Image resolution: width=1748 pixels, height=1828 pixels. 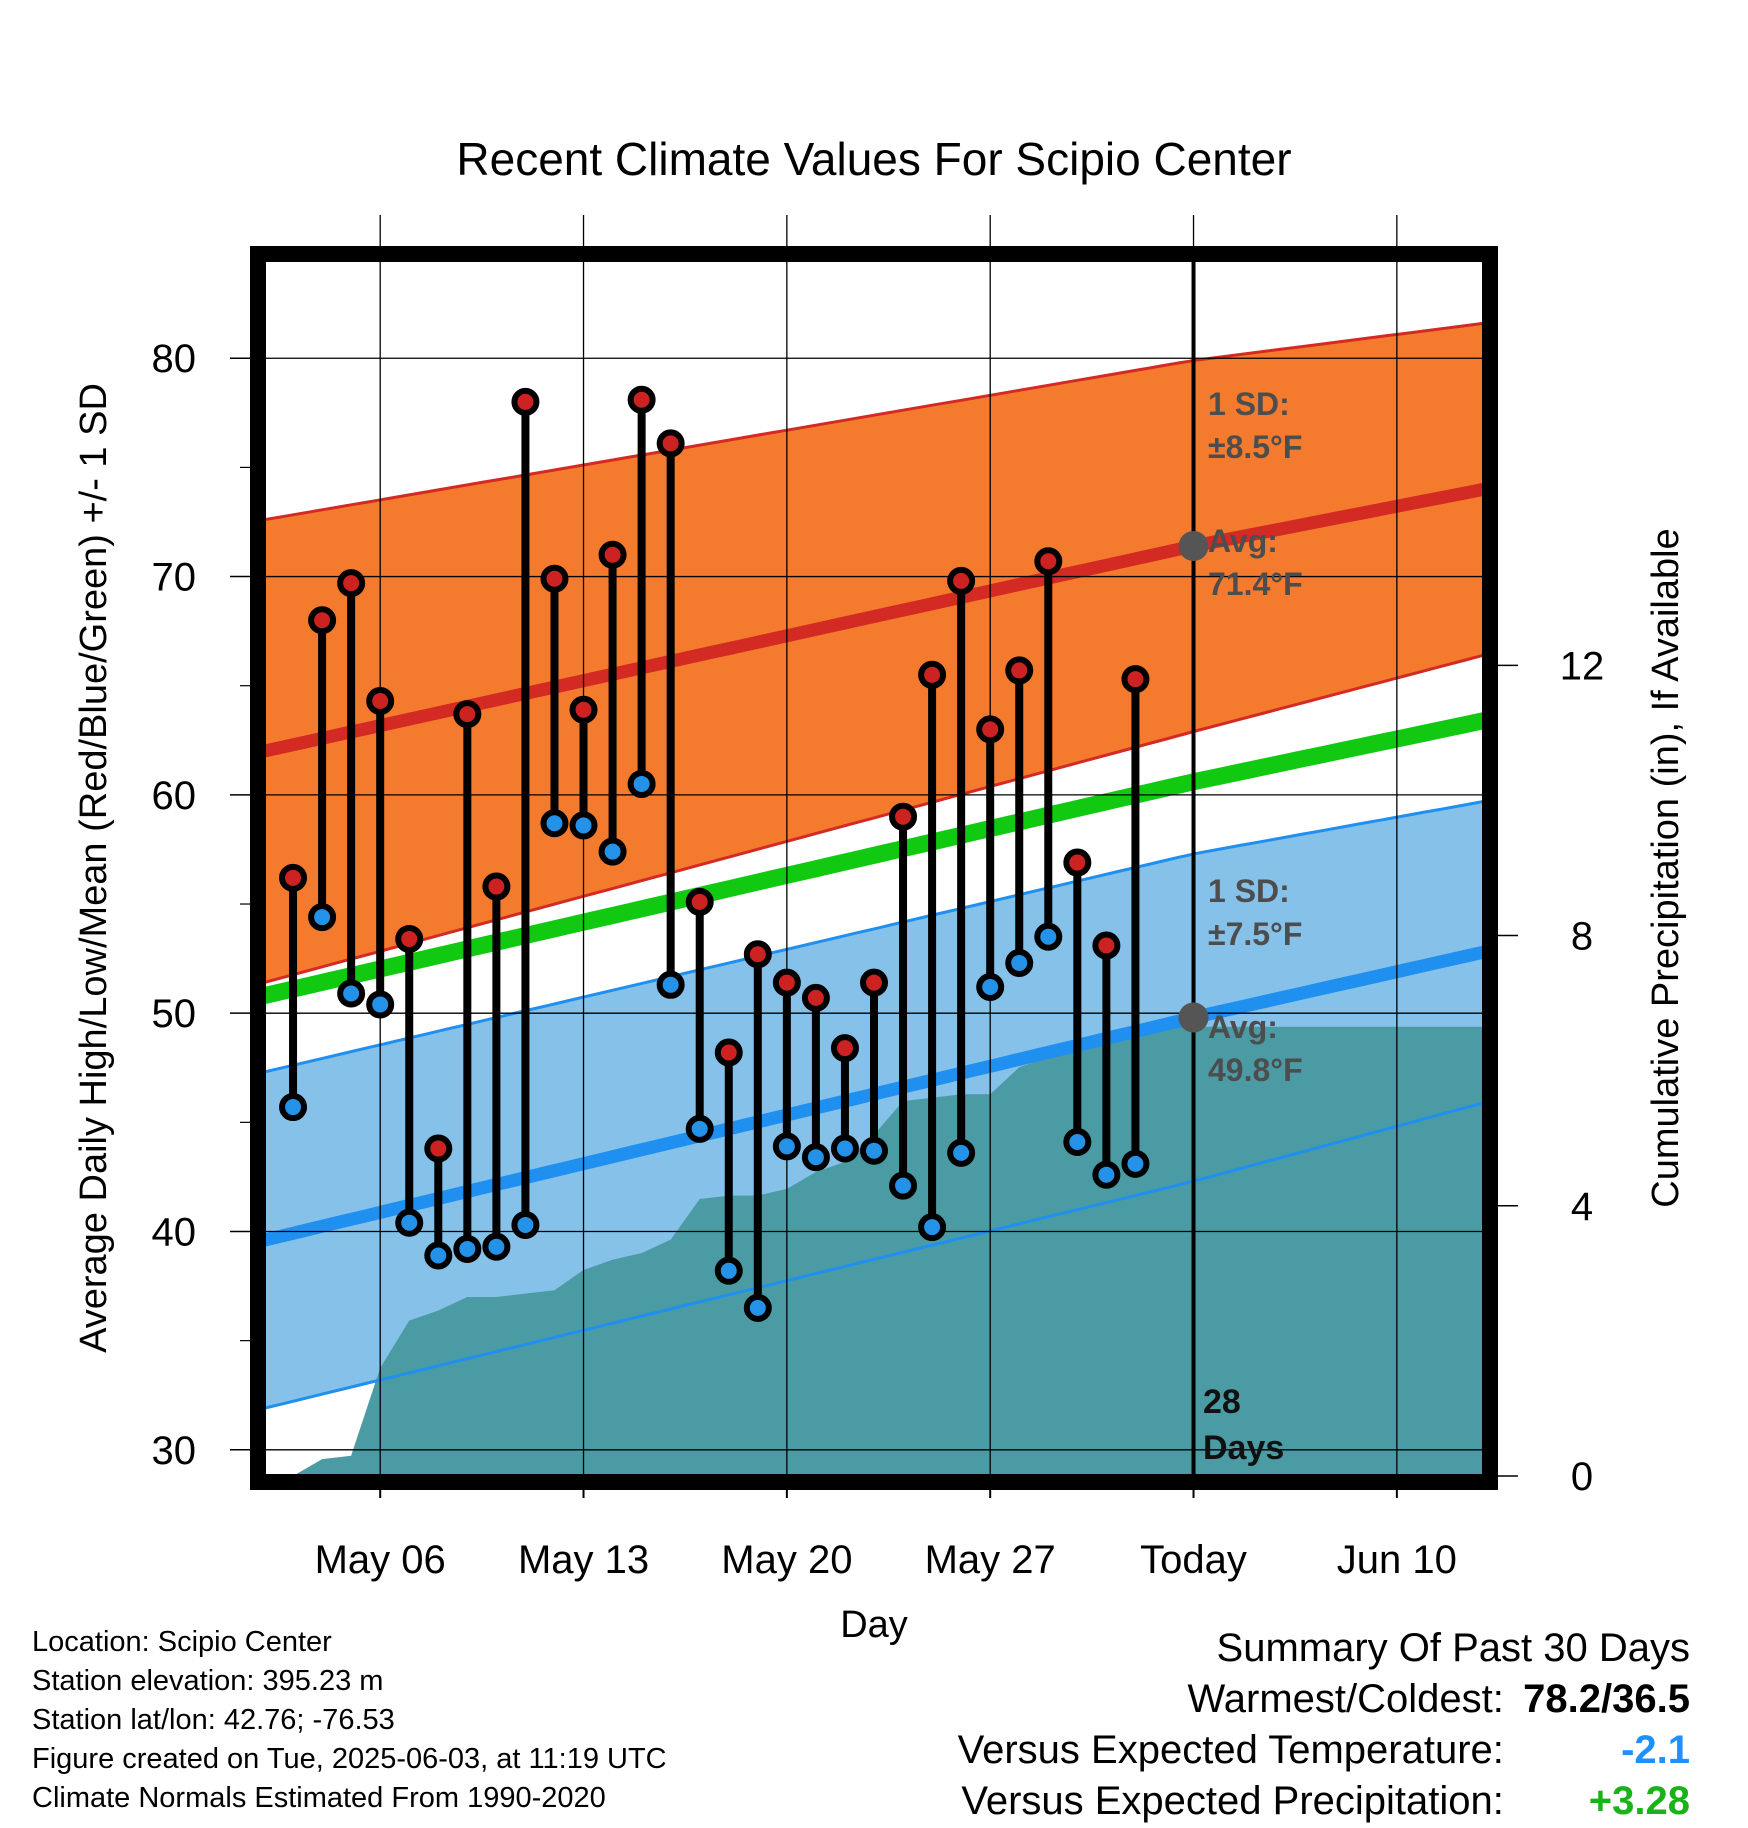 What do you see at coordinates (1193, 545) in the screenshot?
I see `today-high-normal-marker` at bounding box center [1193, 545].